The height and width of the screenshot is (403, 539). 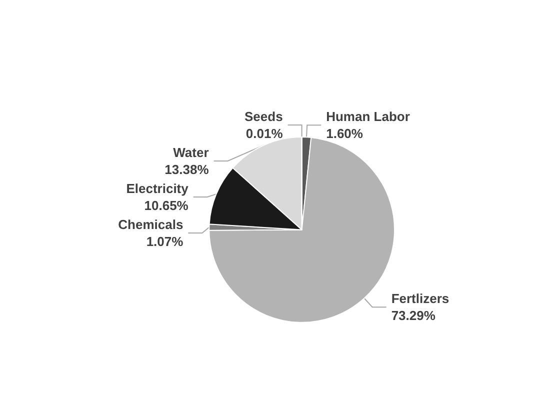 I want to click on slice-label: Electricity, so click(x=158, y=188).